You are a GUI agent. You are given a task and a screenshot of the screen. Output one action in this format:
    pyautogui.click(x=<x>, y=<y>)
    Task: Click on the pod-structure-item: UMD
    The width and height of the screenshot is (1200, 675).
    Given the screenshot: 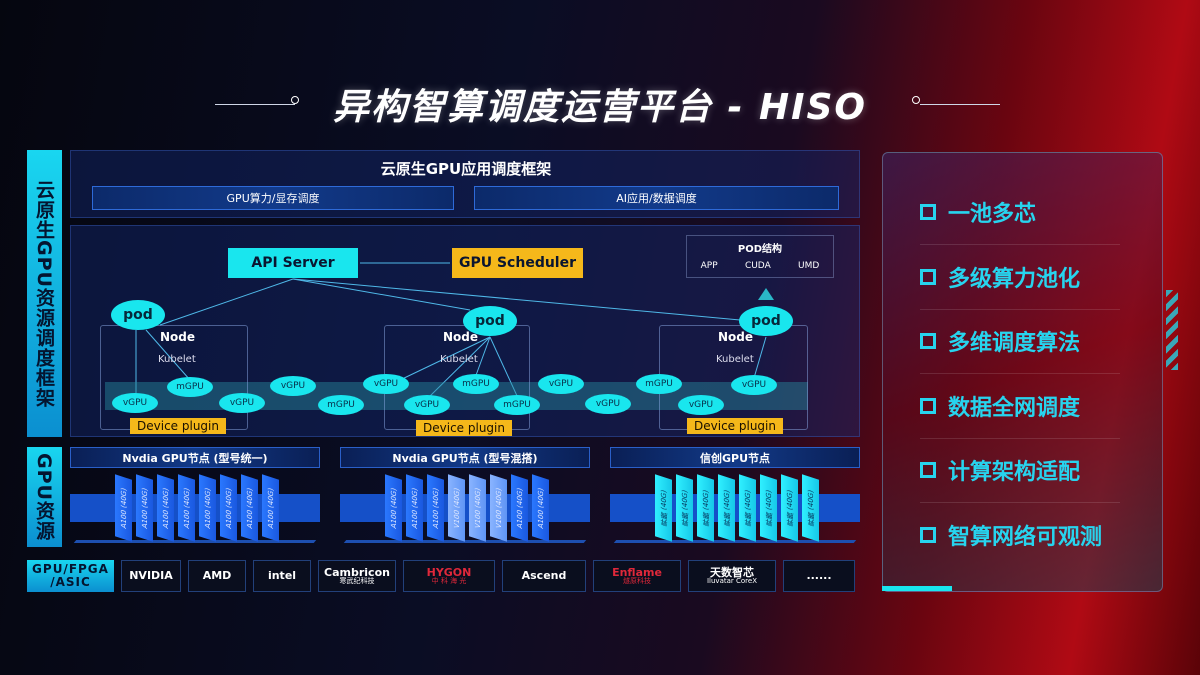 What is the action you would take?
    pyautogui.click(x=809, y=266)
    